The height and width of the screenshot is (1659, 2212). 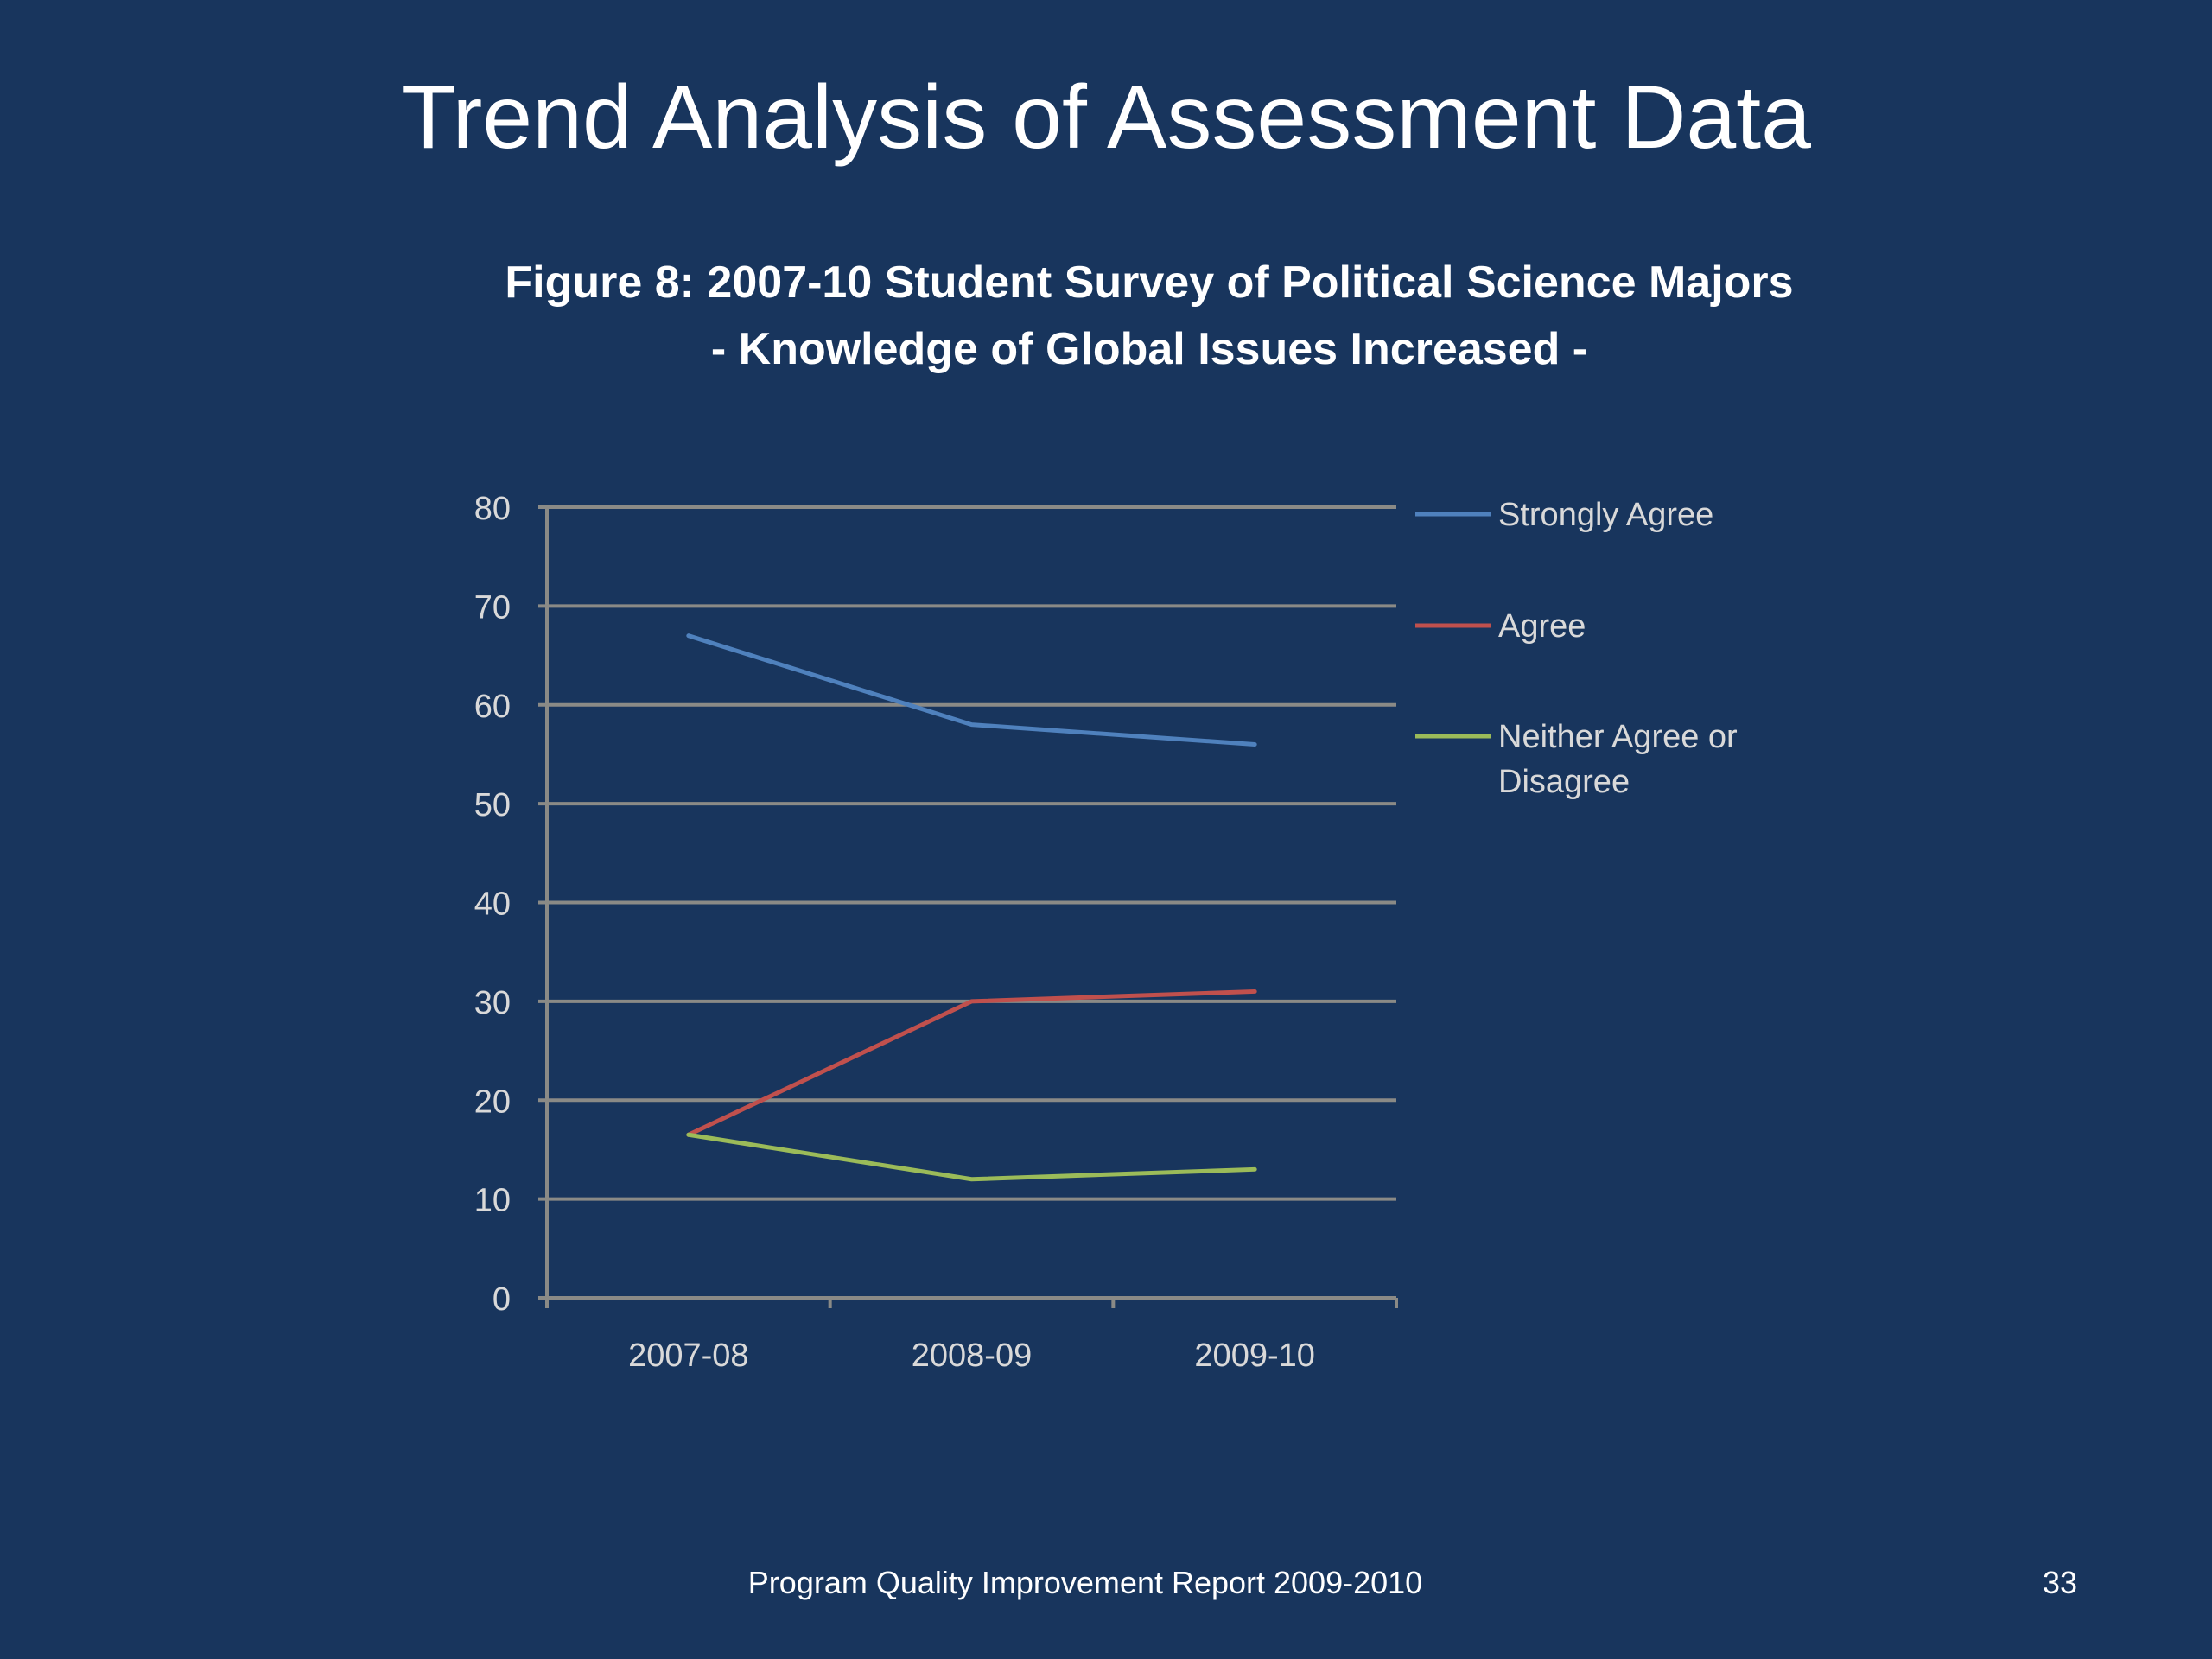 What do you see at coordinates (971, 690) in the screenshot?
I see `series-line-strongly-agree` at bounding box center [971, 690].